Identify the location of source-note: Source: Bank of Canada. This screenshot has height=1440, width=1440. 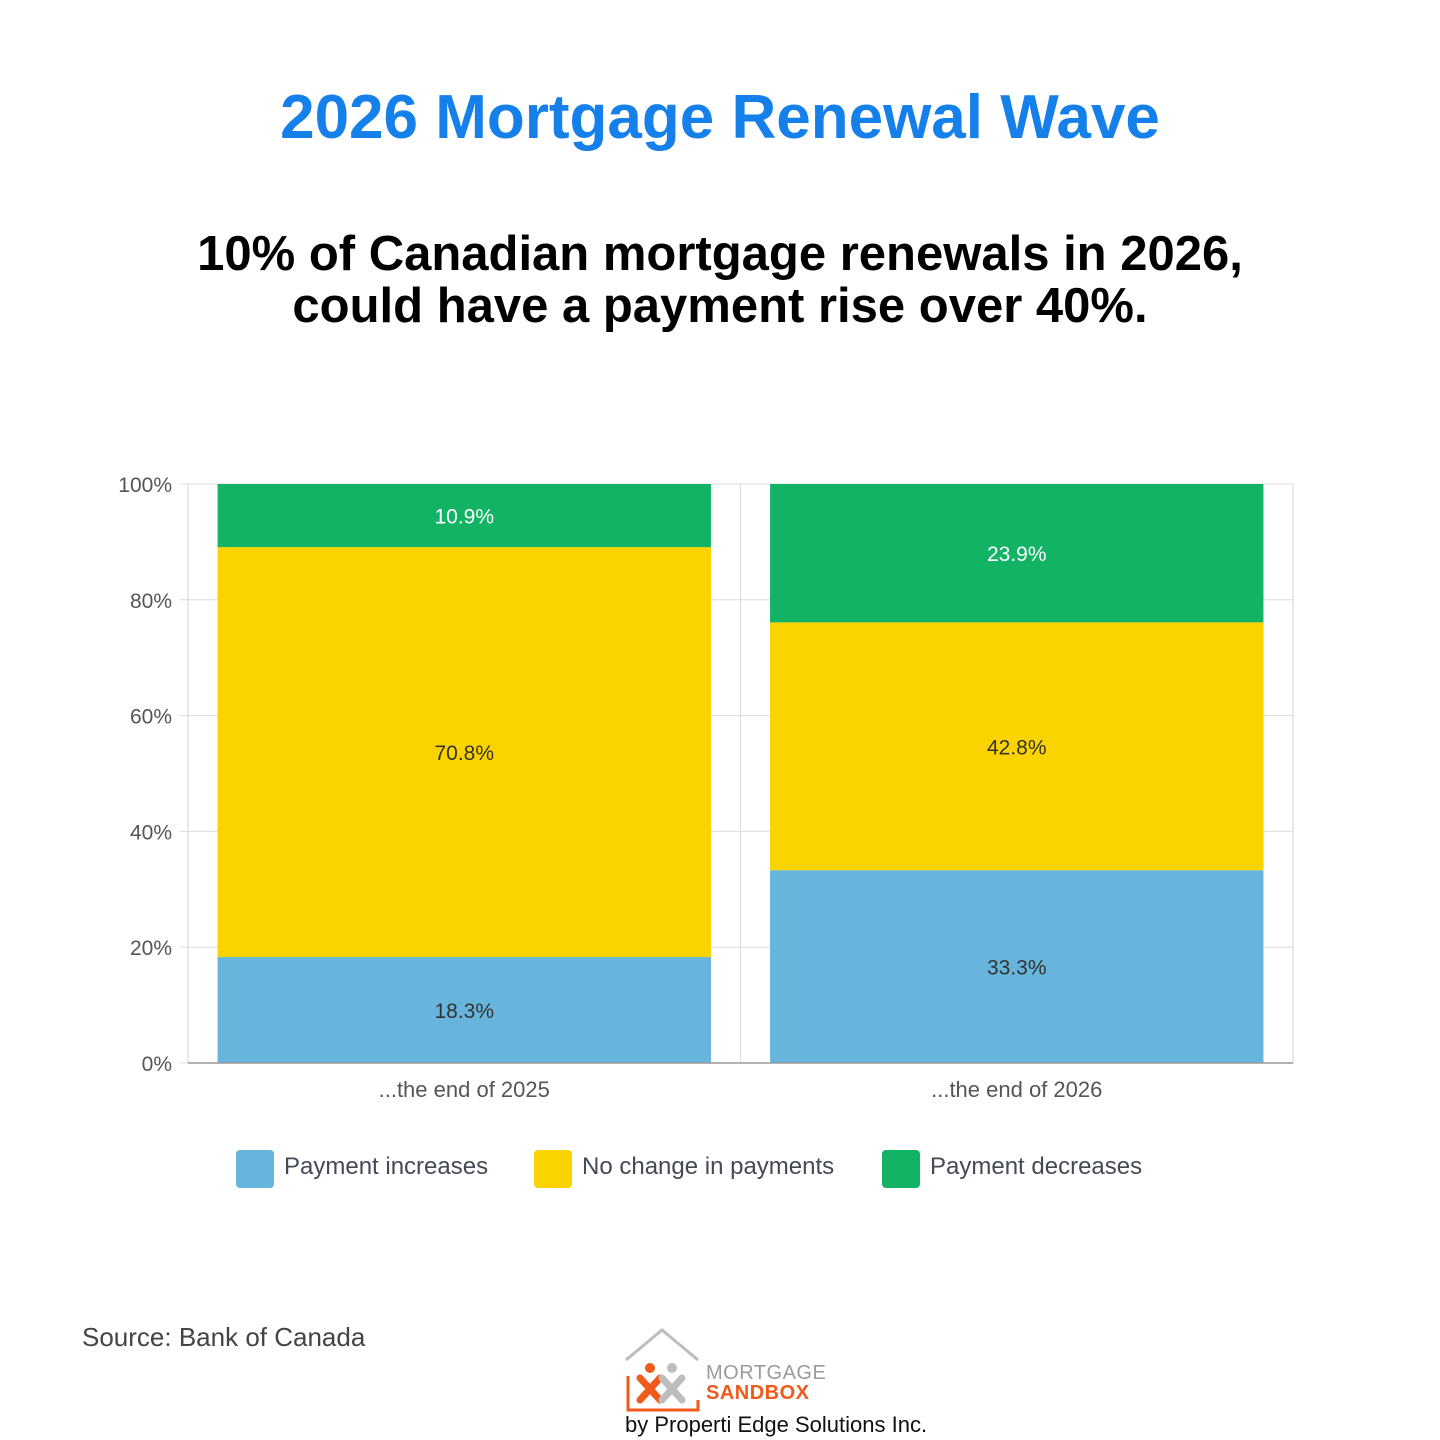
(224, 1337).